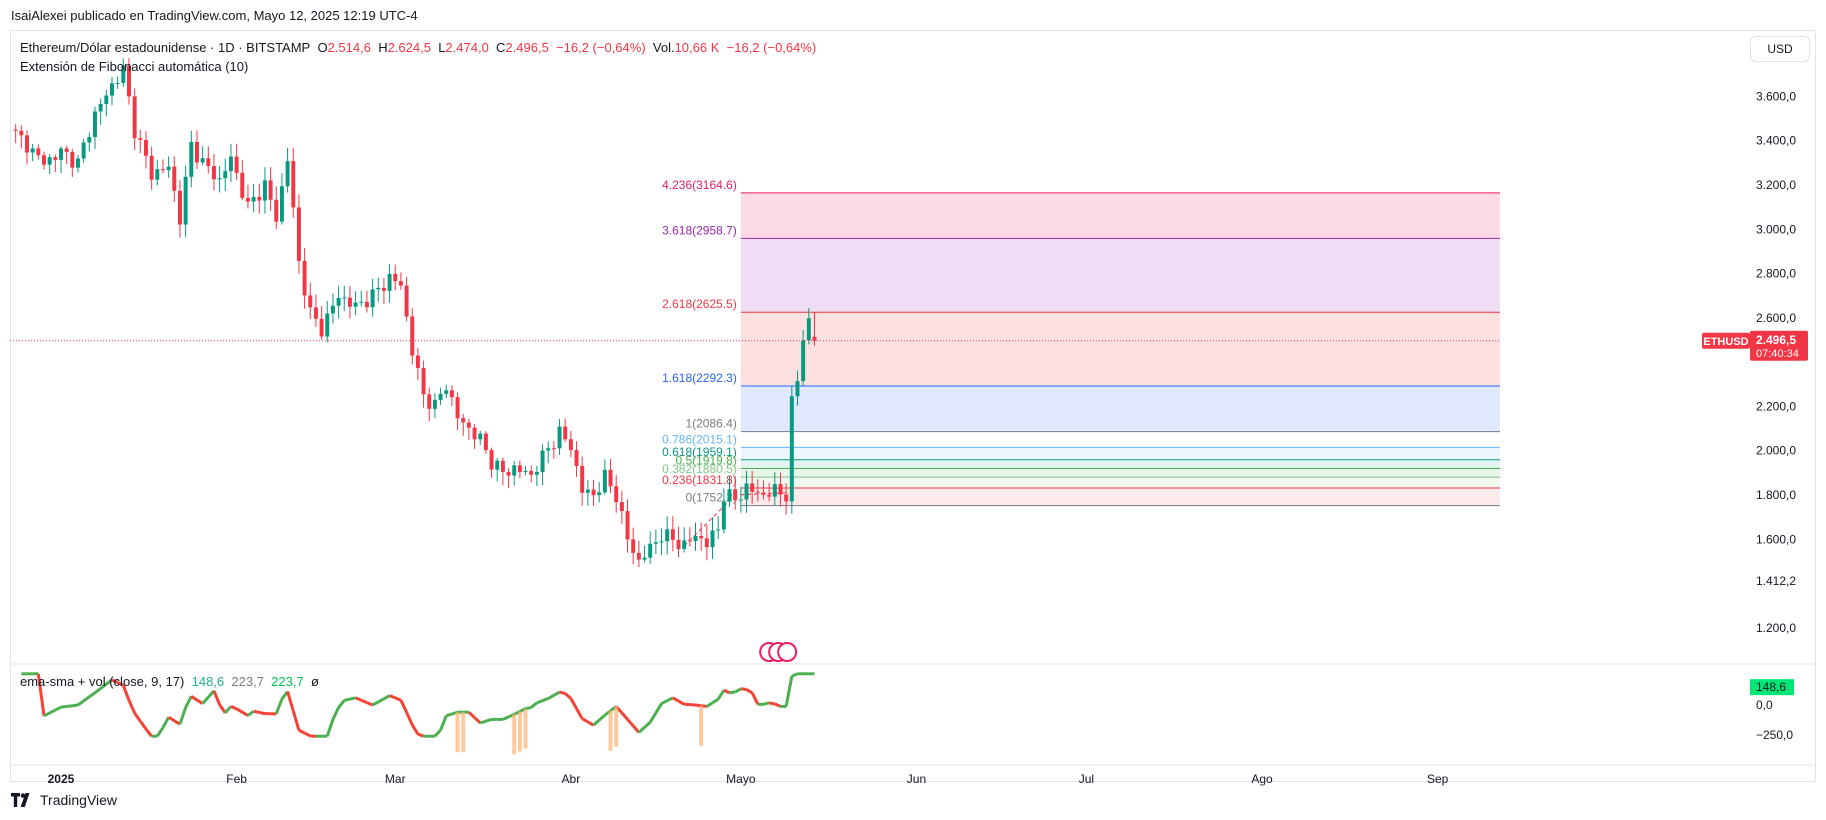 The image size is (1826, 820). What do you see at coordinates (705, 460) in the screenshot?
I see `fib-label-0.5: 0.5(1919.8)` at bounding box center [705, 460].